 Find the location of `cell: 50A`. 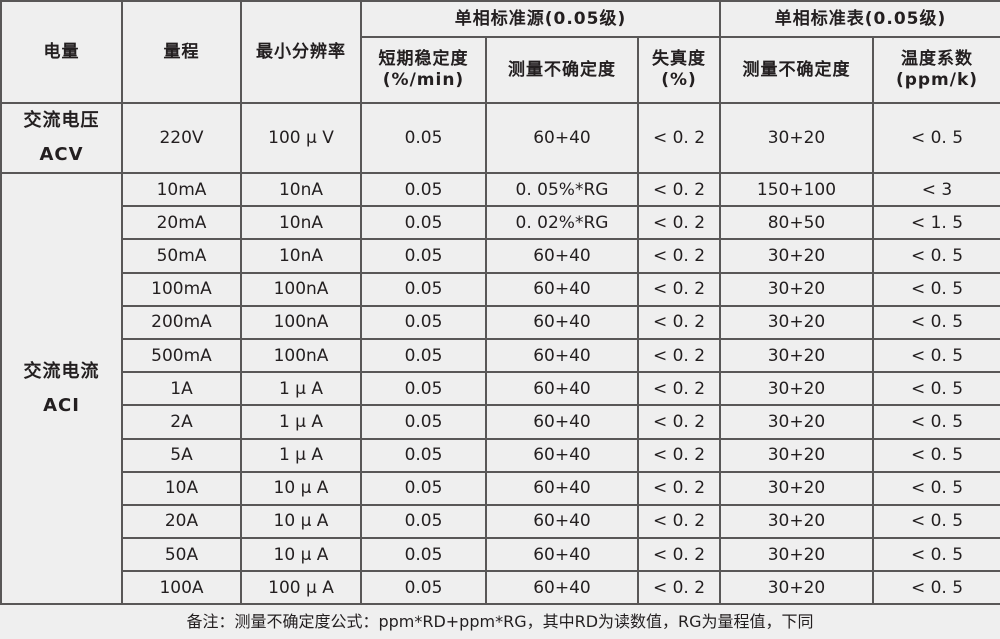

cell: 50A is located at coordinates (181, 555).